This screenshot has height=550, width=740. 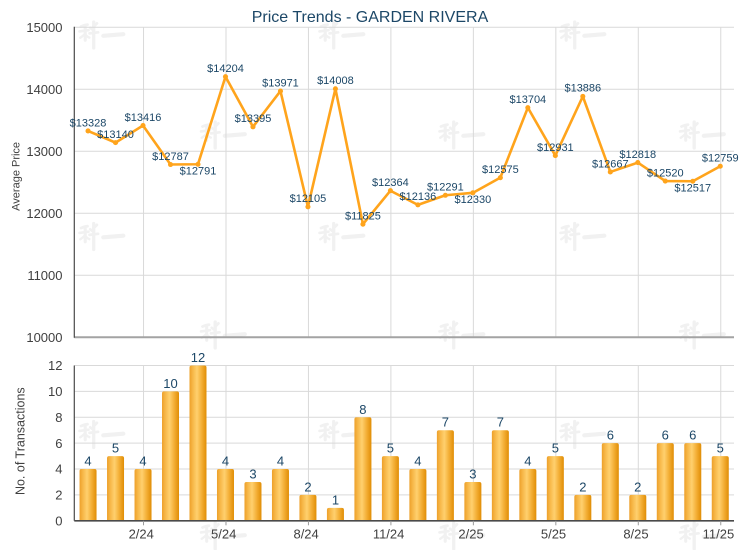 I want to click on svg-text: Price Trends - GARDEN RIVERA, so click(x=370, y=17).